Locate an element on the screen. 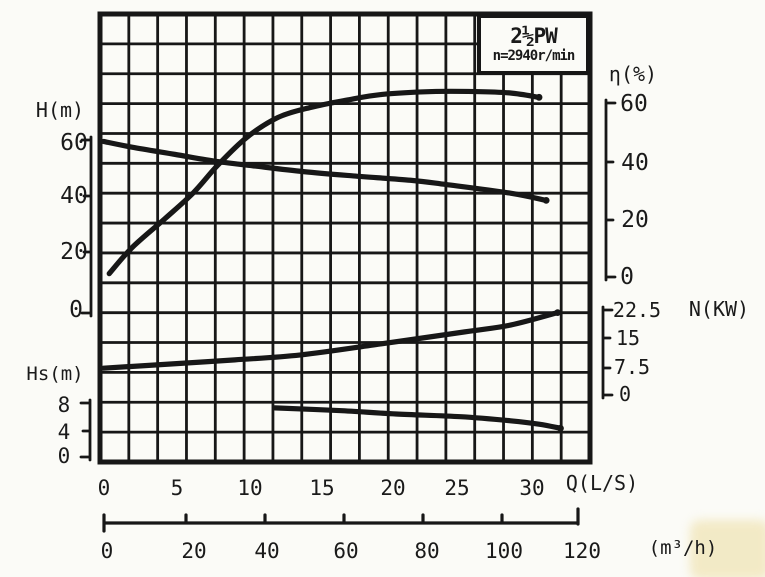 This screenshot has height=577, width=765. m3h-axis-title: (m³/h) is located at coordinates (683, 548).